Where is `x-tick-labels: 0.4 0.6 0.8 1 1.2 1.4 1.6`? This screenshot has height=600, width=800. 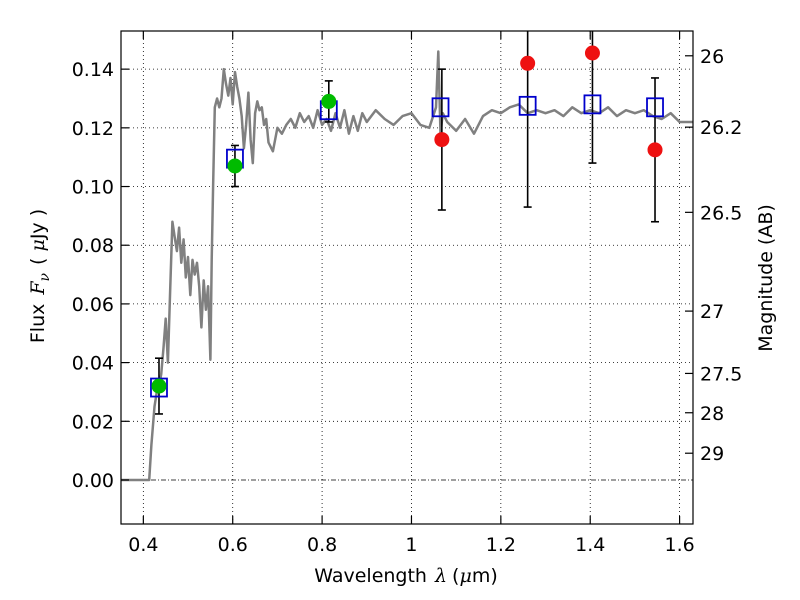
x-tick-labels: 0.4 0.6 0.8 1 1.2 1.4 1.6 is located at coordinates (411, 545).